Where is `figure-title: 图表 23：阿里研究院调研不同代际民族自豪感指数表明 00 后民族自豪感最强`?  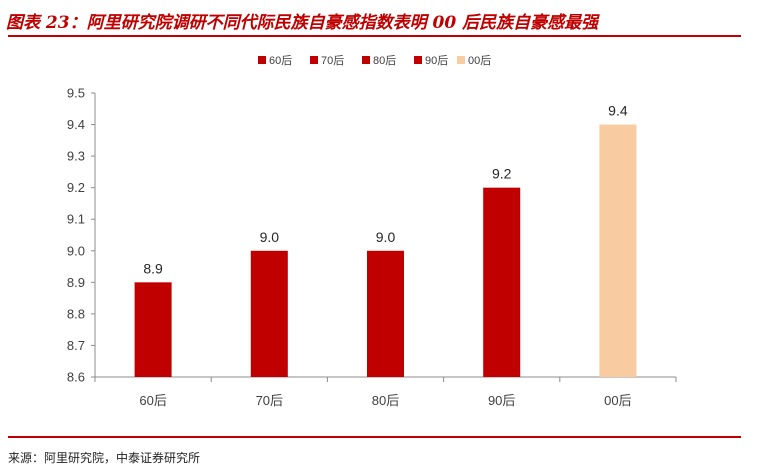
figure-title: 图表 23：阿里研究院调研不同代际民族自豪感指数表明 00 后民族自豪感最强 is located at coordinates (302, 23).